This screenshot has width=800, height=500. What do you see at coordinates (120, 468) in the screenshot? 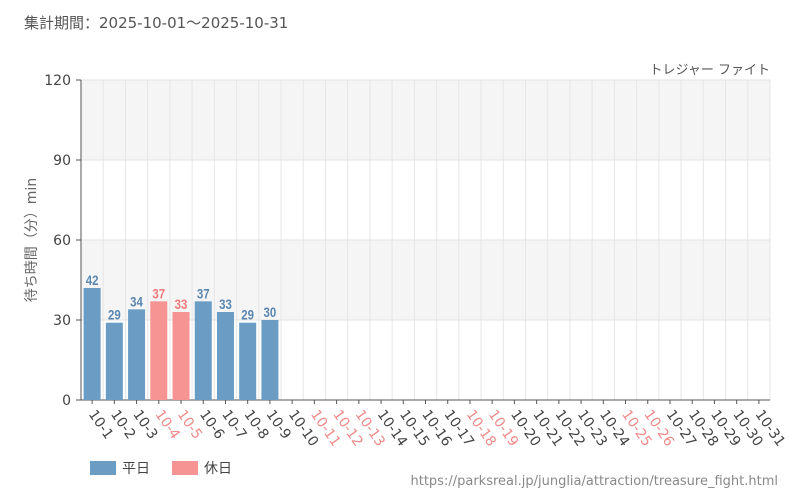
I see `legend-item-weekday: 平日` at bounding box center [120, 468].